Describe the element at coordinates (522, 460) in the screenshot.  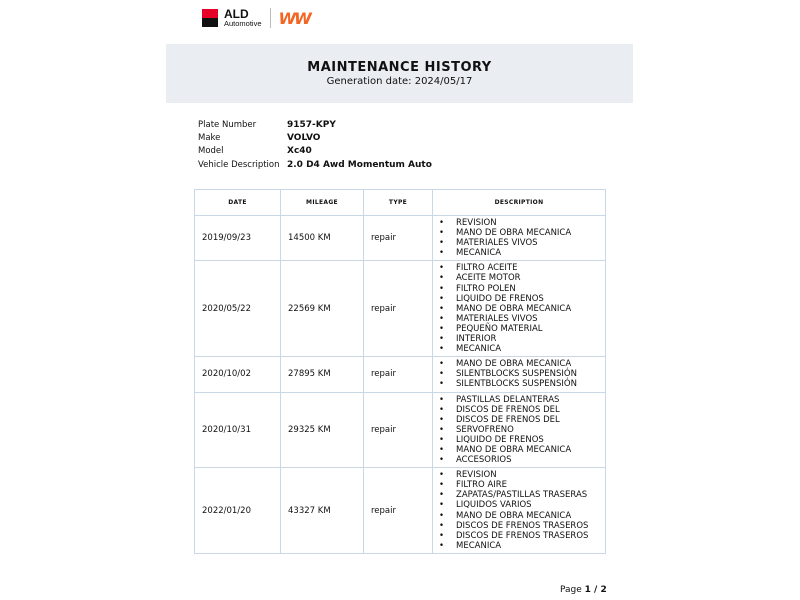
I see `description-item: ACCESORIOS` at that location.